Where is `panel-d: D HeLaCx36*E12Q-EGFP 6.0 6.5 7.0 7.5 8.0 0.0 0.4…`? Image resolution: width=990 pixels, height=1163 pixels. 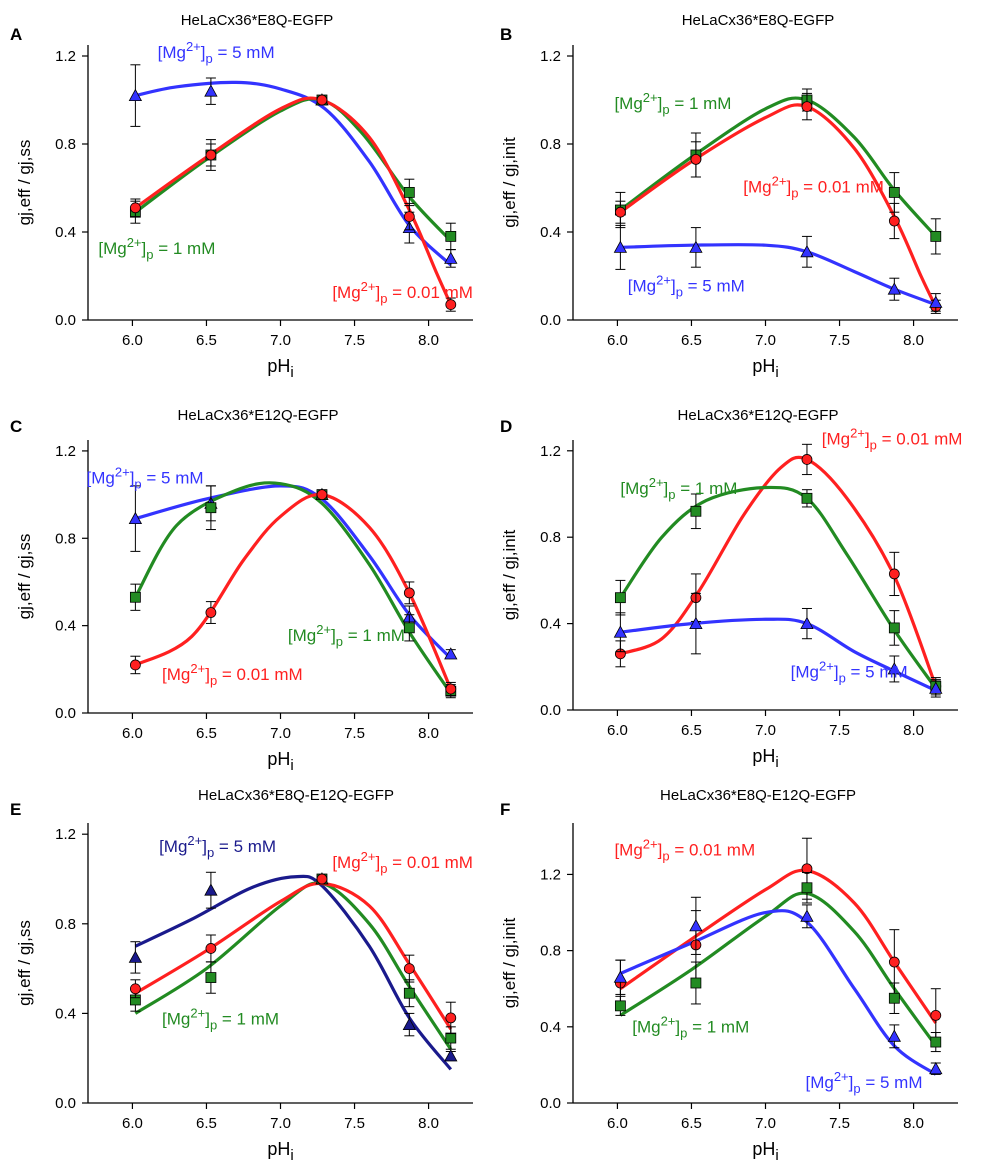 panel-d: D HeLaCx36*E12Q-EGFP 6.0 6.5 7.0 7.5 8.0 0.0 0.4… is located at coordinates (731, 589).